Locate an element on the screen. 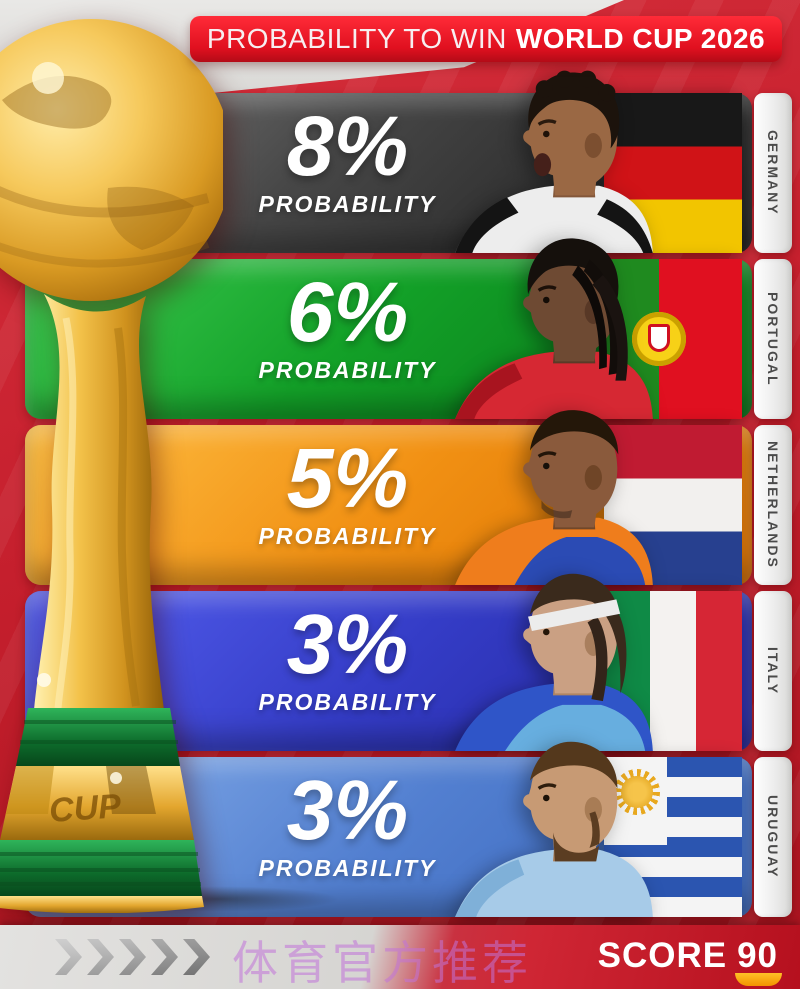 The height and width of the screenshot is (989, 800). footer-bar: 体育官方推荐 SCORE 90 is located at coordinates (400, 957).